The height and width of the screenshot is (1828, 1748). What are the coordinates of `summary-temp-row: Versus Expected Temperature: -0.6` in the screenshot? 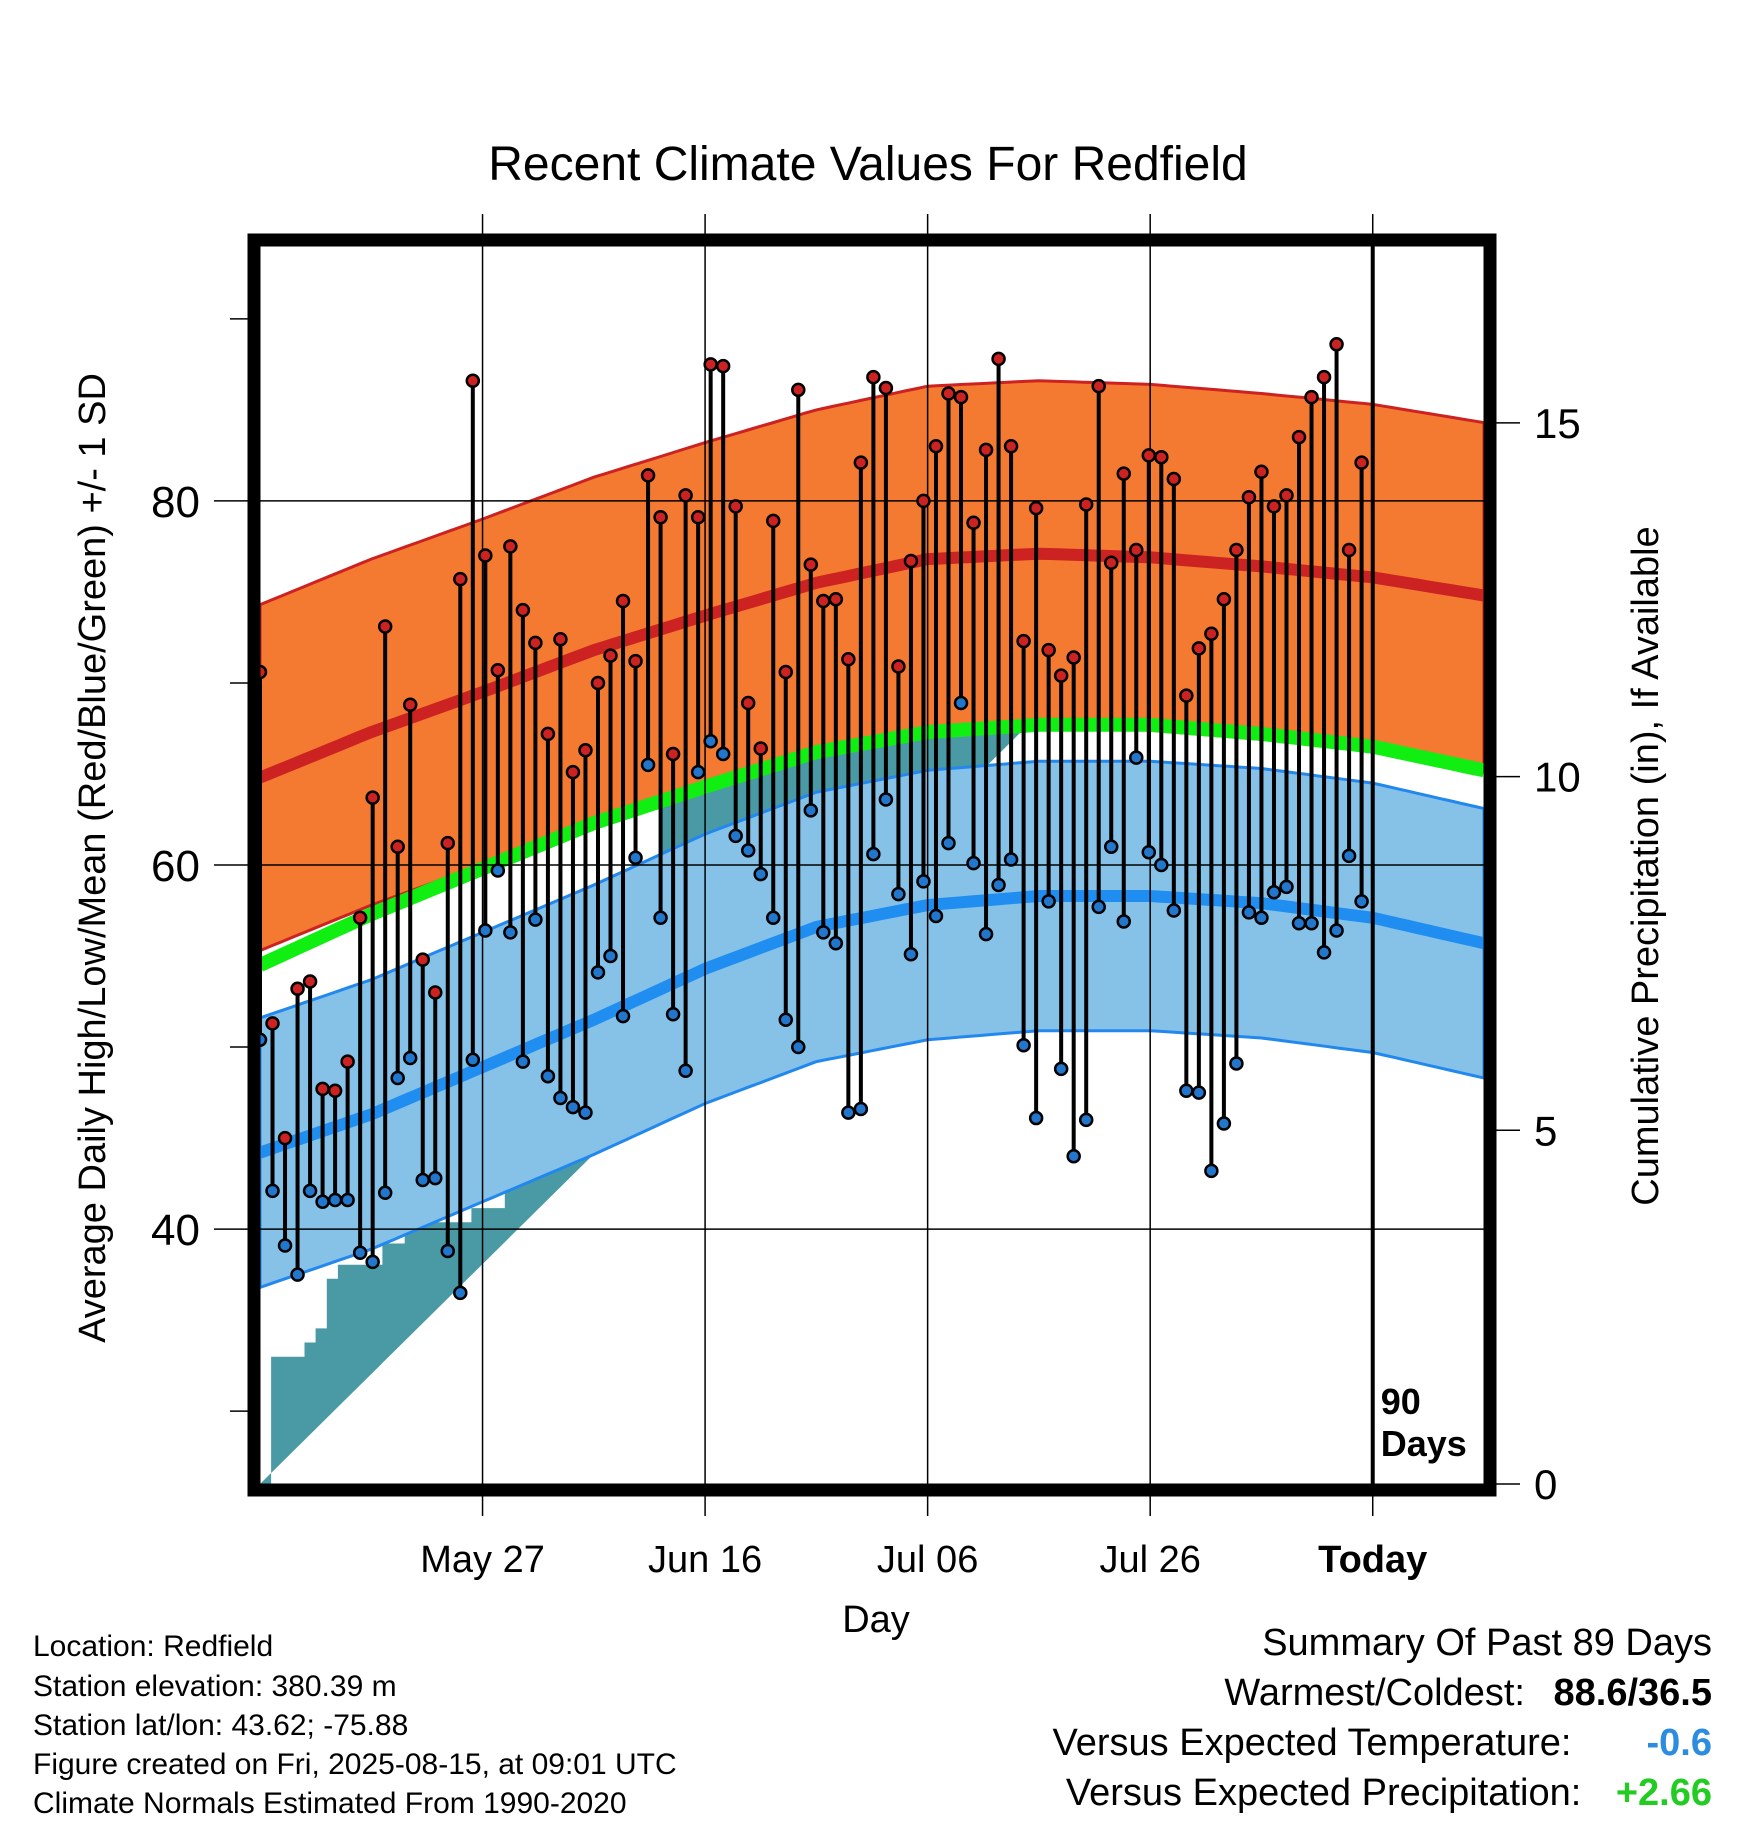 It's located at (1382, 1743).